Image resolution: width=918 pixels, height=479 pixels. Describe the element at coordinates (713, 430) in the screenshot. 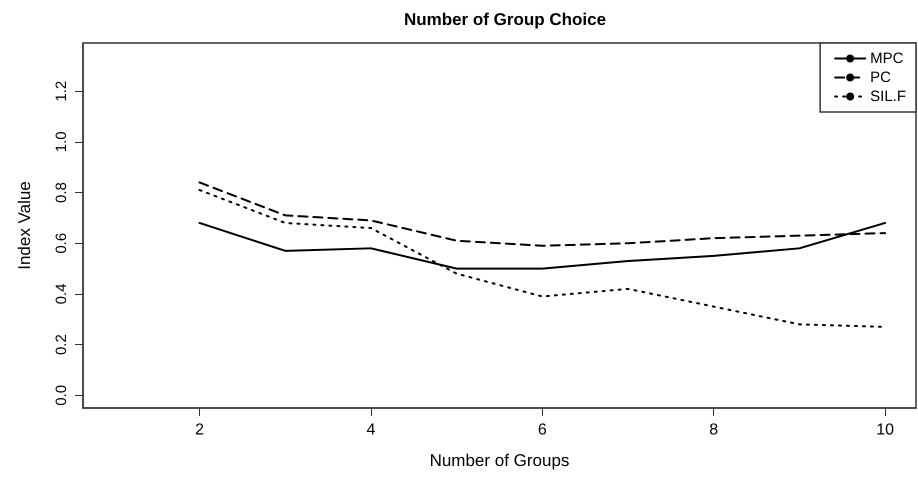

I see `x-tick-label: 8` at that location.